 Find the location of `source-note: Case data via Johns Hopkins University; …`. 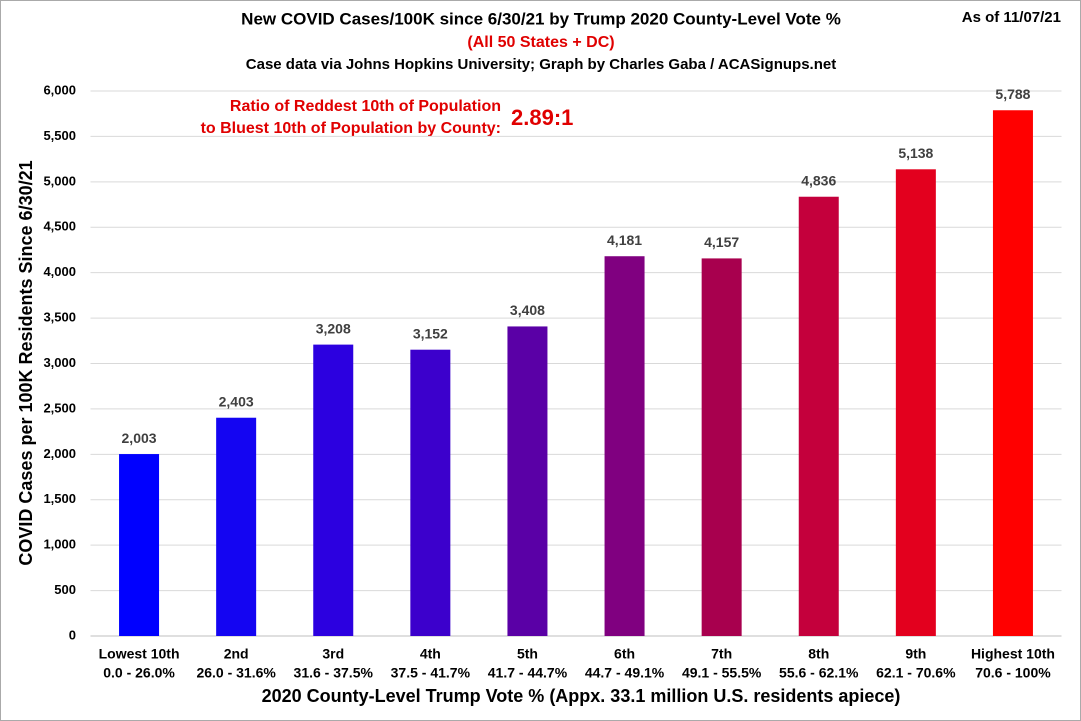

source-note: Case data via Johns Hopkins University; … is located at coordinates (541, 64).